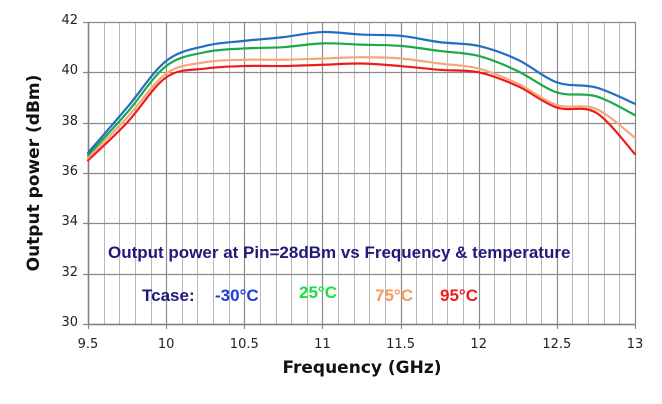 The height and width of the screenshot is (404, 662). Describe the element at coordinates (237, 295) in the screenshot. I see `legend-item-minus30: -30°C` at that location.